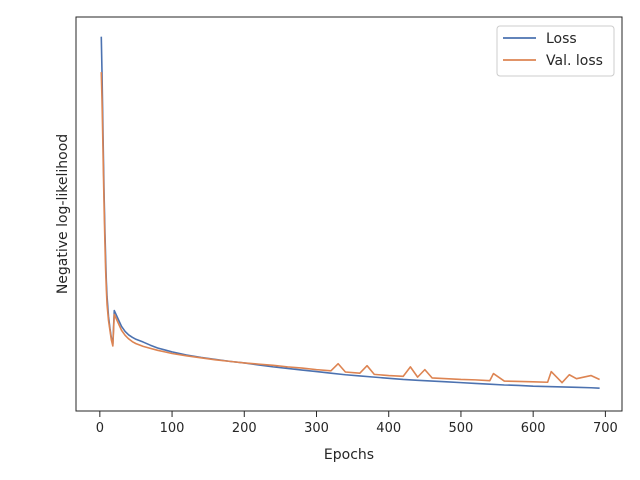 This screenshot has width=640, height=480. Describe the element at coordinates (316, 428) in the screenshot. I see `x-tick-label: 300` at that location.